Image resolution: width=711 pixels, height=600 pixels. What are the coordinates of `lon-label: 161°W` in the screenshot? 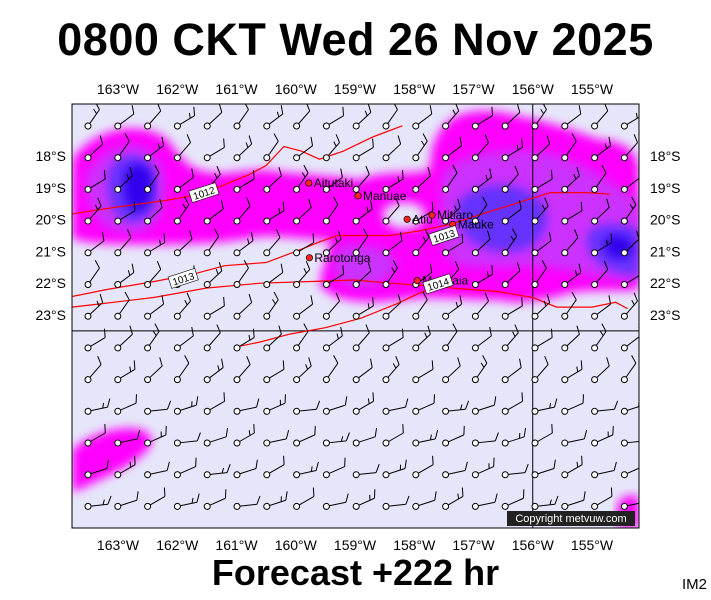 It's located at (236, 89).